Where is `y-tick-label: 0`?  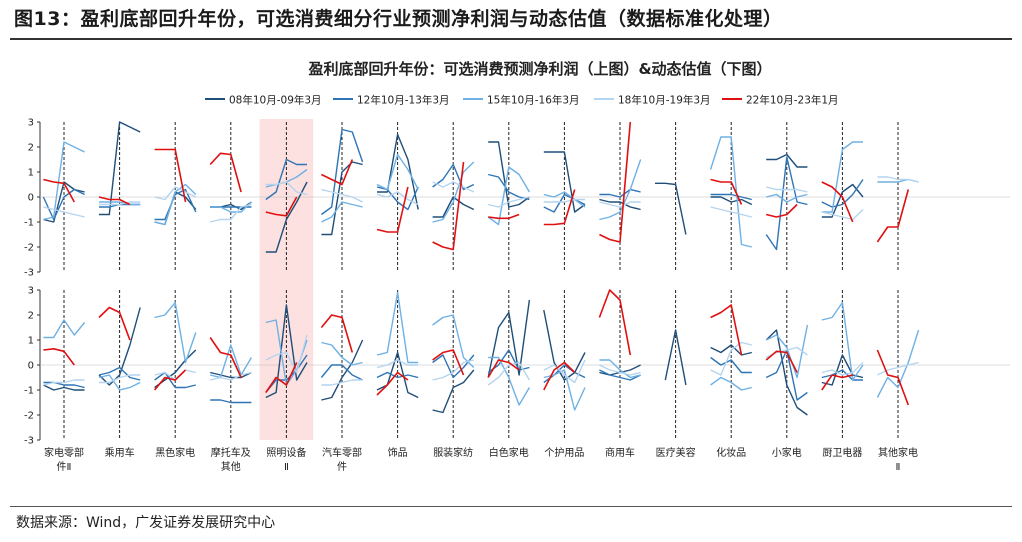 y-tick-label: 0 is located at coordinates (31, 198).